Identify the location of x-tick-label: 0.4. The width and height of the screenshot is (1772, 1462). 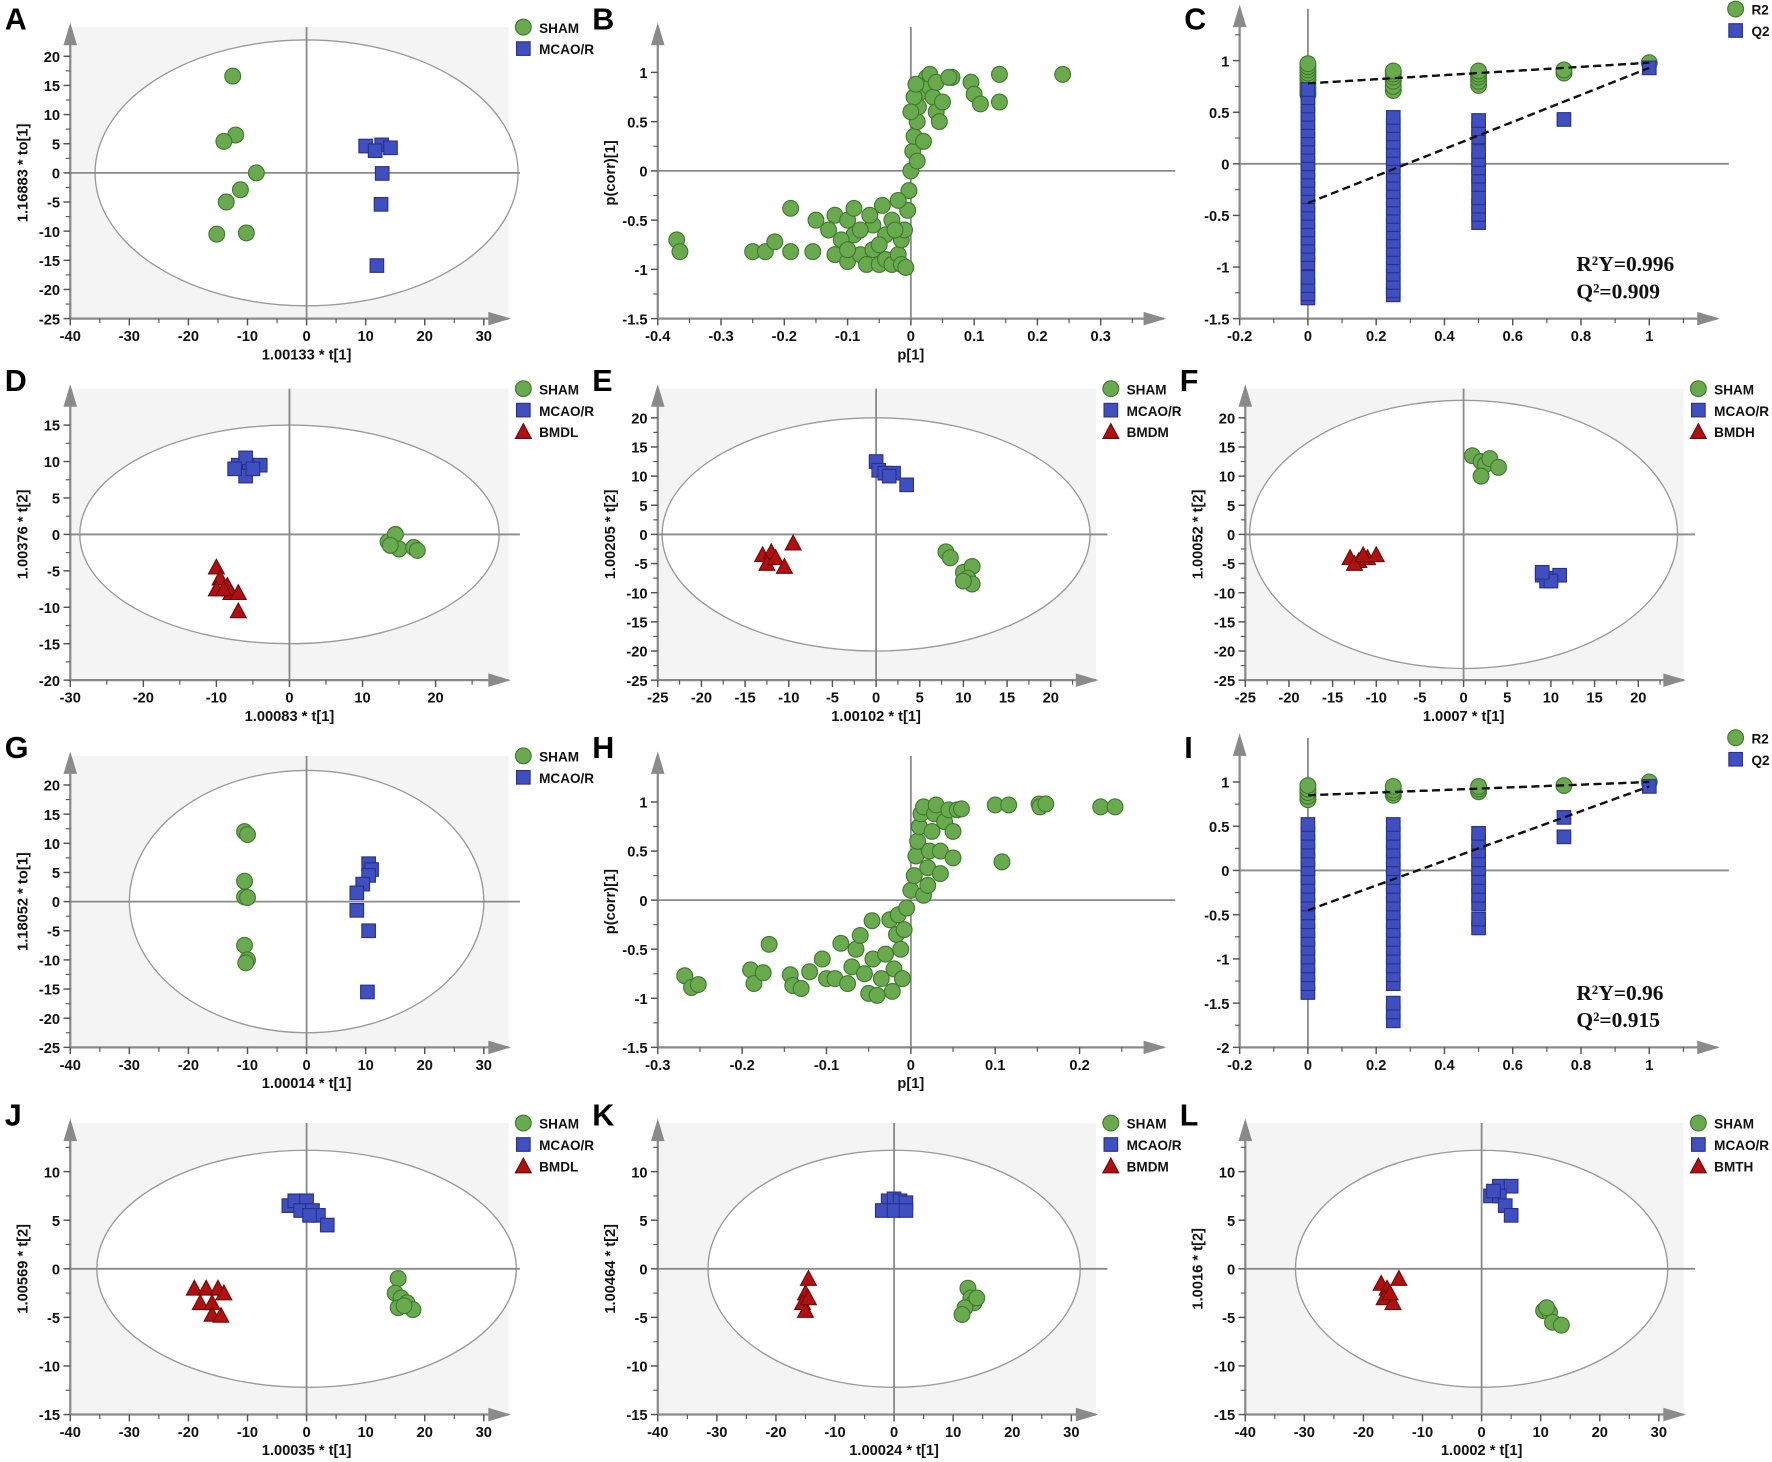
(1444, 337).